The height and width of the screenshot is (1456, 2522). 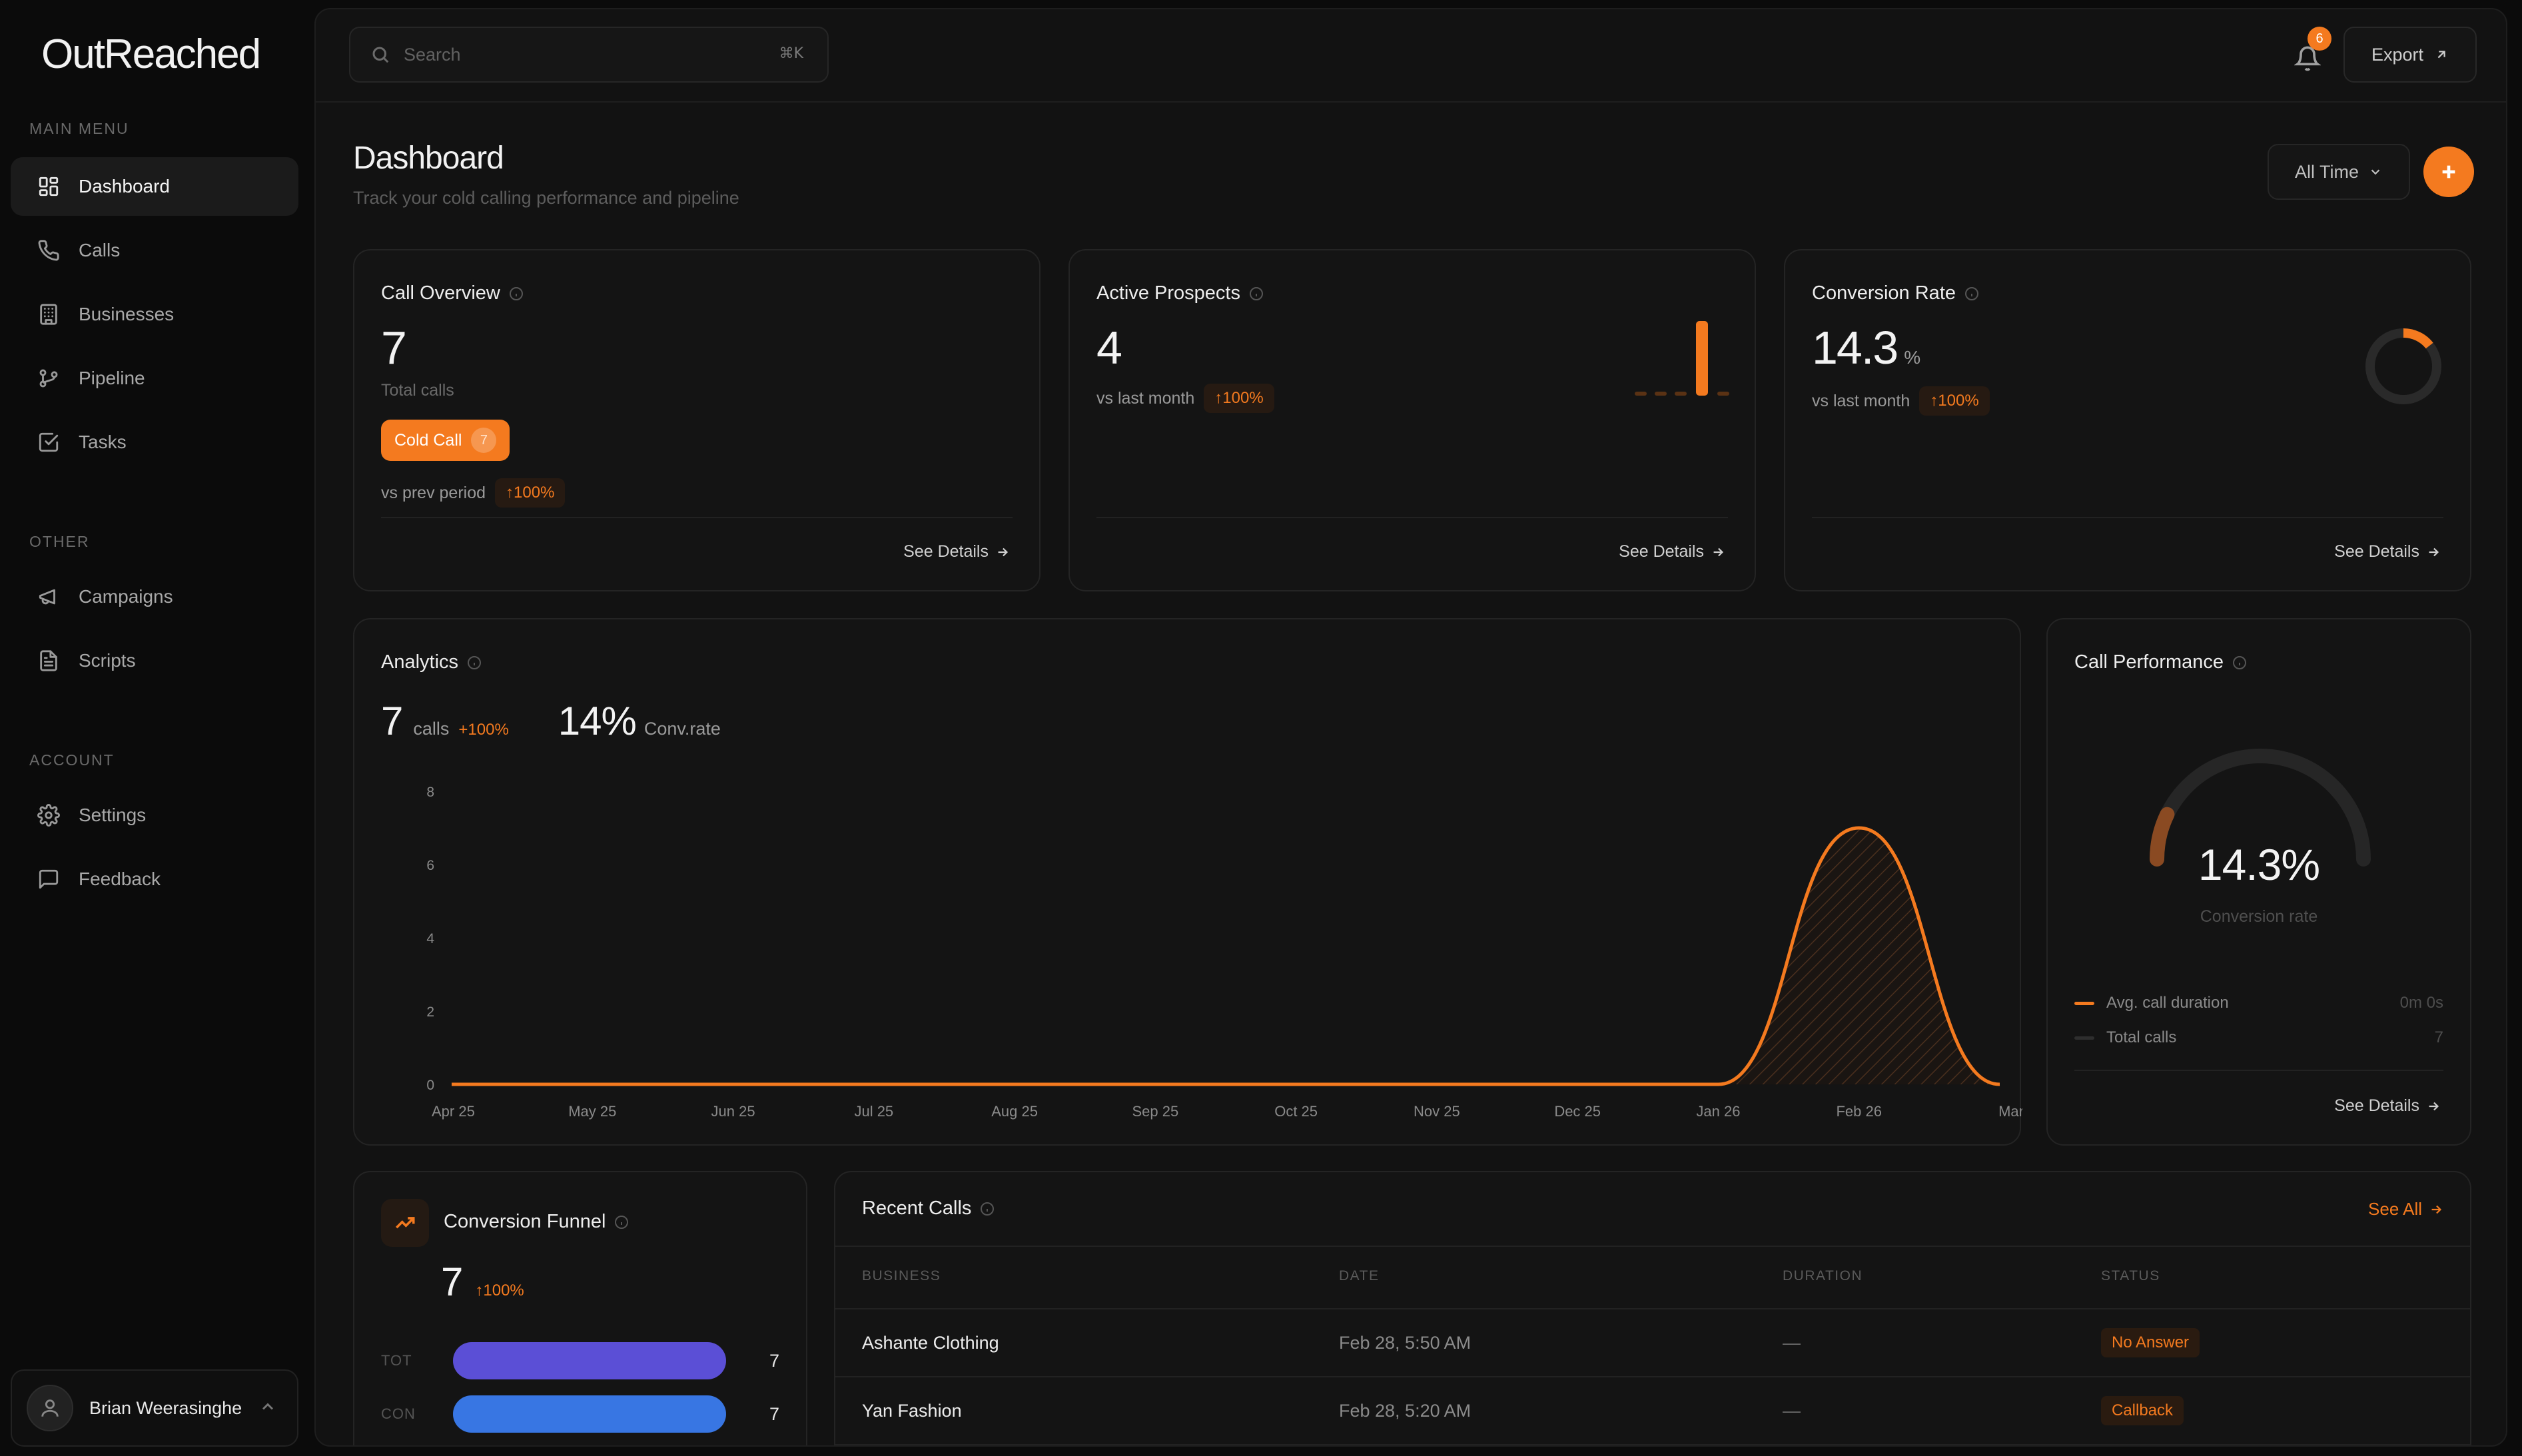 I want to click on cold-call-tag: Cold Call 7, so click(x=445, y=440).